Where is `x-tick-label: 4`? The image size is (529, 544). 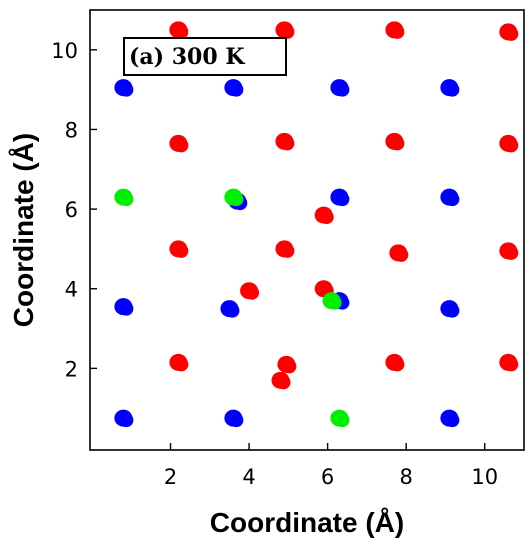
x-tick-label: 4 is located at coordinates (248, 477).